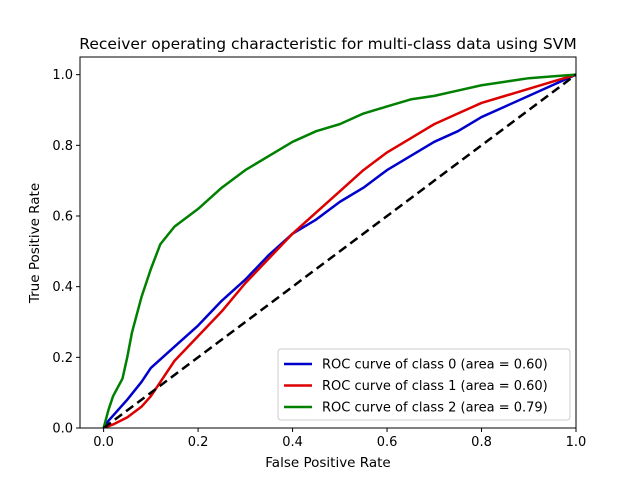  I want to click on x-axis-label: False Positive Rate, so click(327, 463).